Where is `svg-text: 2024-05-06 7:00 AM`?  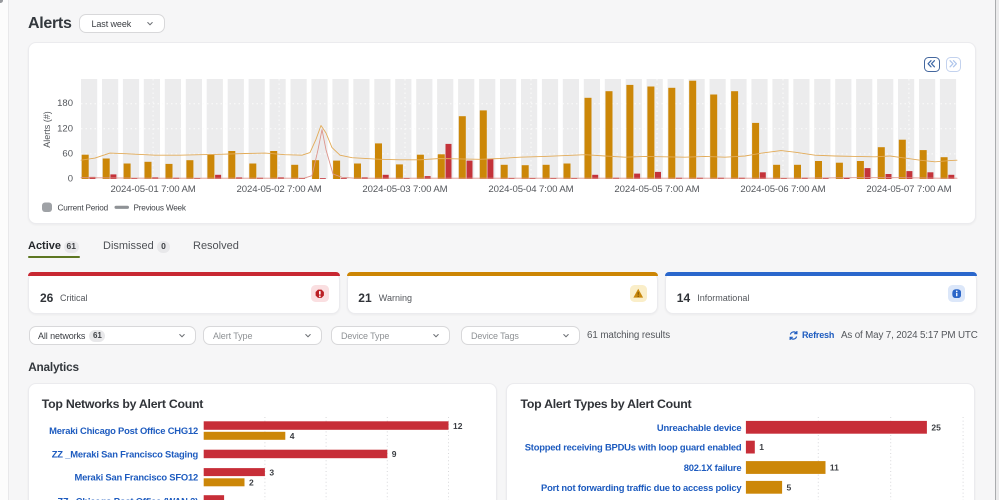 svg-text: 2024-05-06 7:00 AM is located at coordinates (782, 189).